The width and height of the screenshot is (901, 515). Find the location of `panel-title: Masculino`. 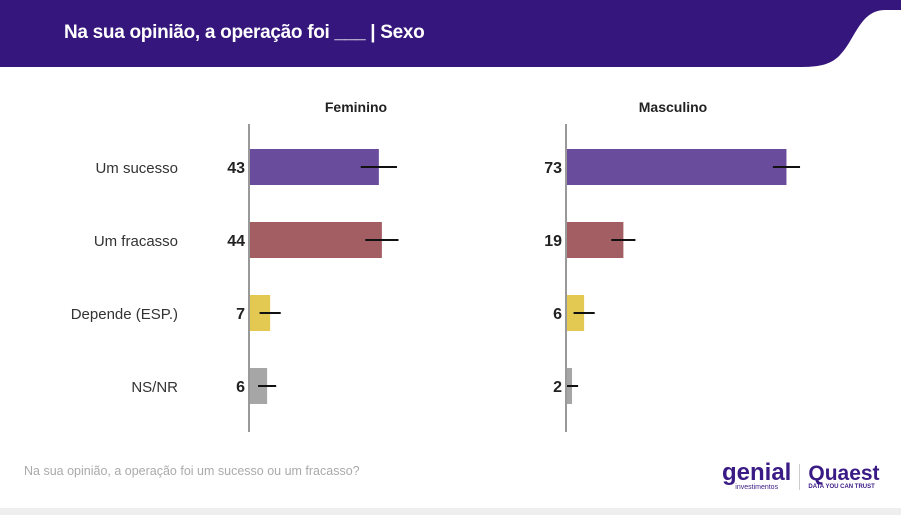

panel-title: Masculino is located at coordinates (673, 107).